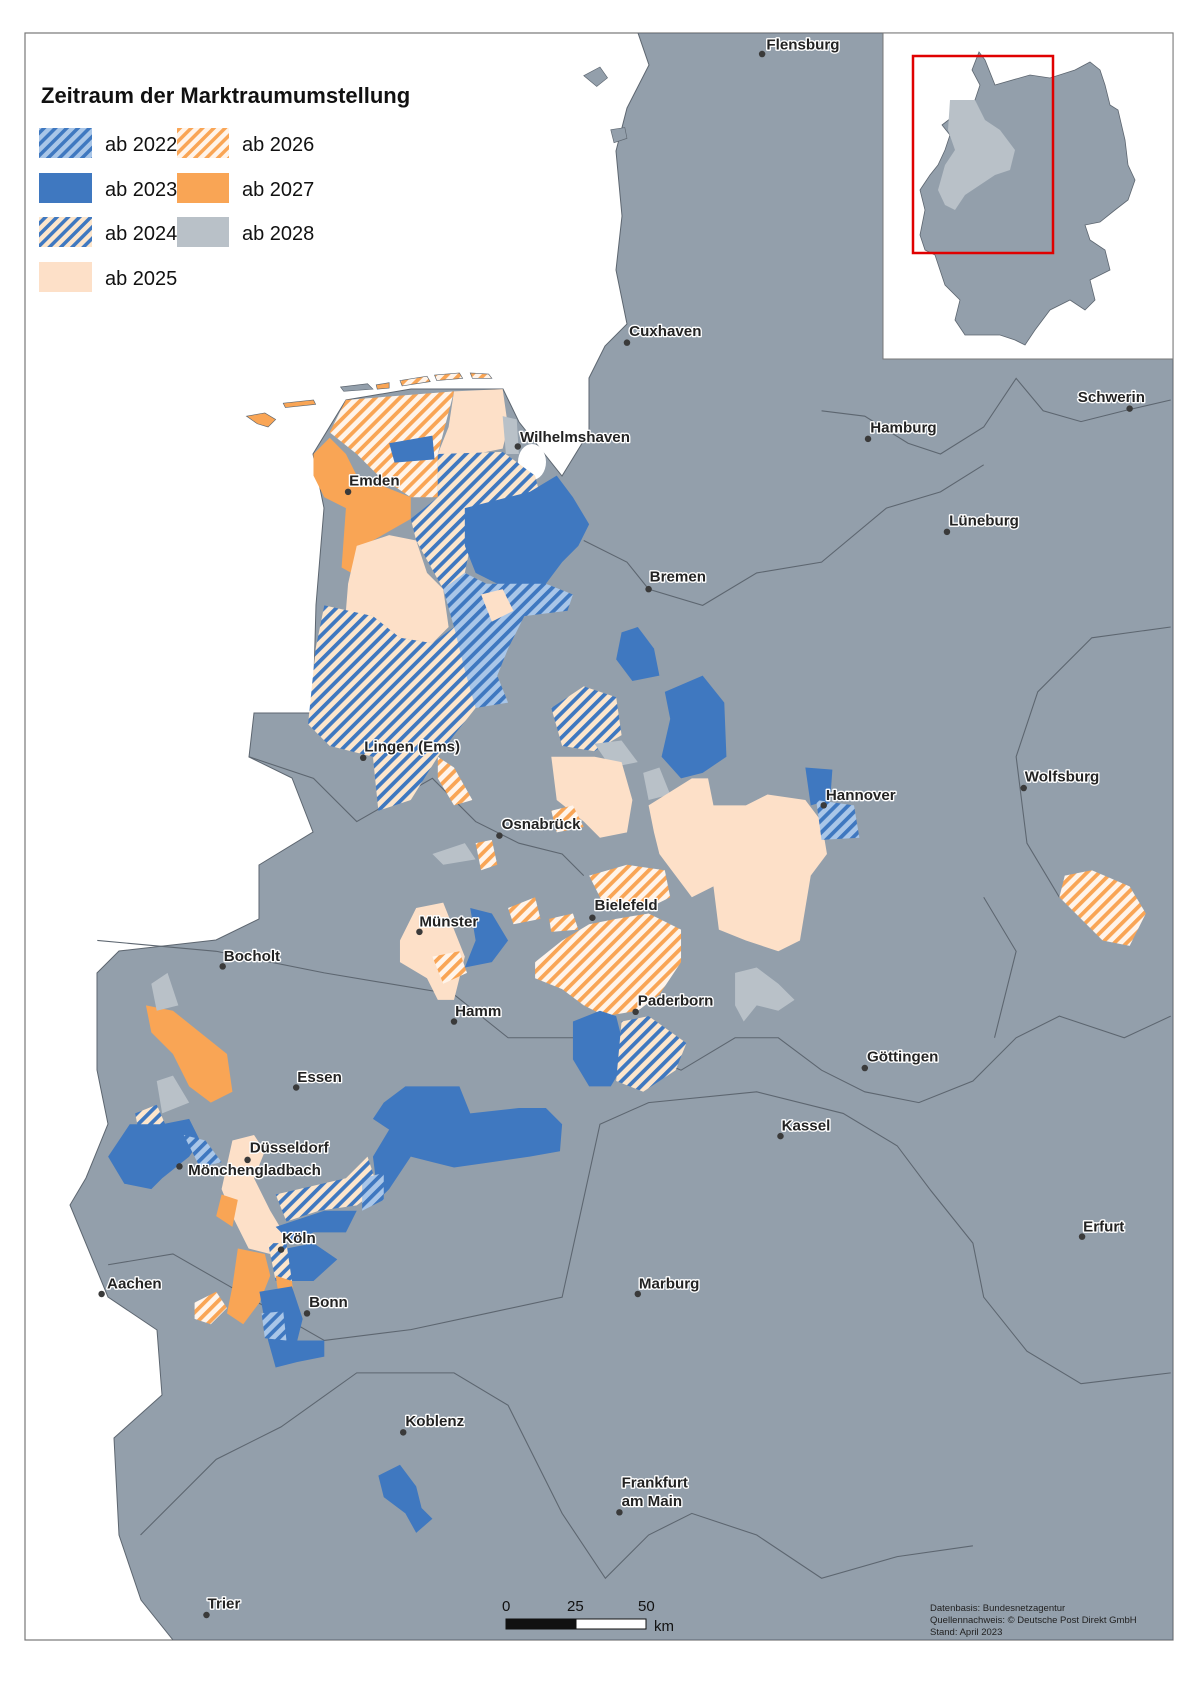  Describe the element at coordinates (141, 145) in the screenshot. I see `legend-label-2022: ab 2022` at that location.